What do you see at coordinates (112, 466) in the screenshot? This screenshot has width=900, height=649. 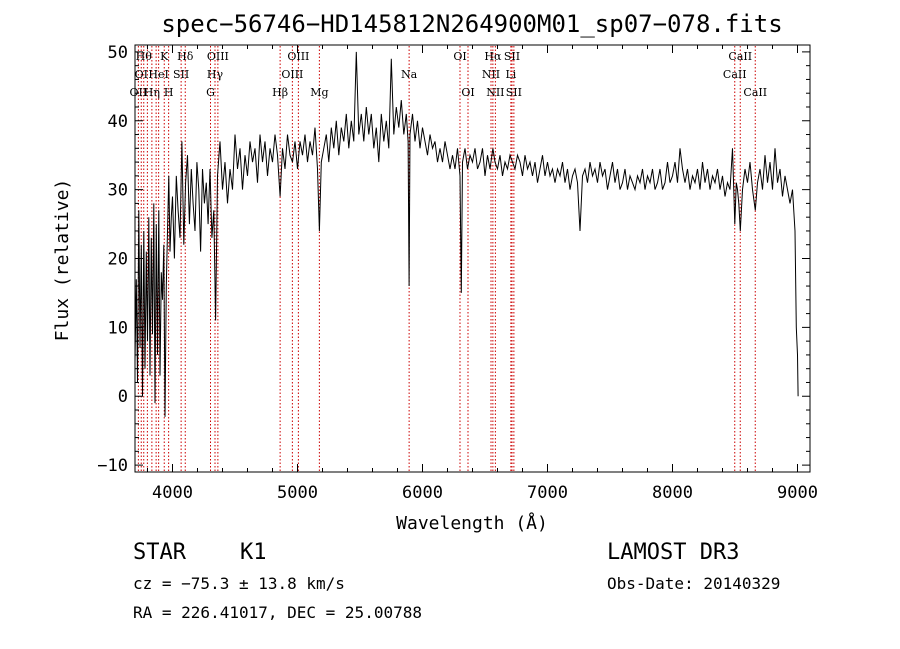 I see `y-tick-label: −10` at bounding box center [112, 466].